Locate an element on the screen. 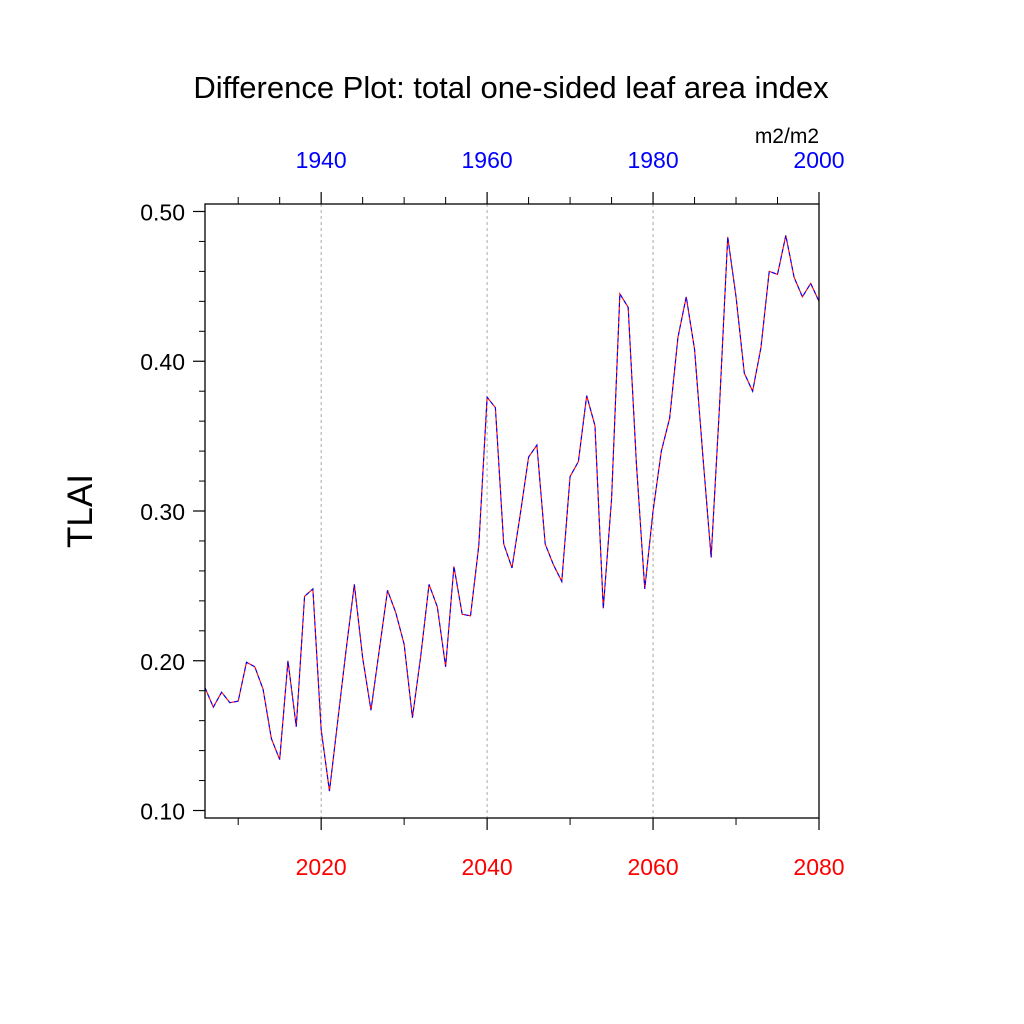  x-bottom-tick-label: 2080 is located at coordinates (818, 867).